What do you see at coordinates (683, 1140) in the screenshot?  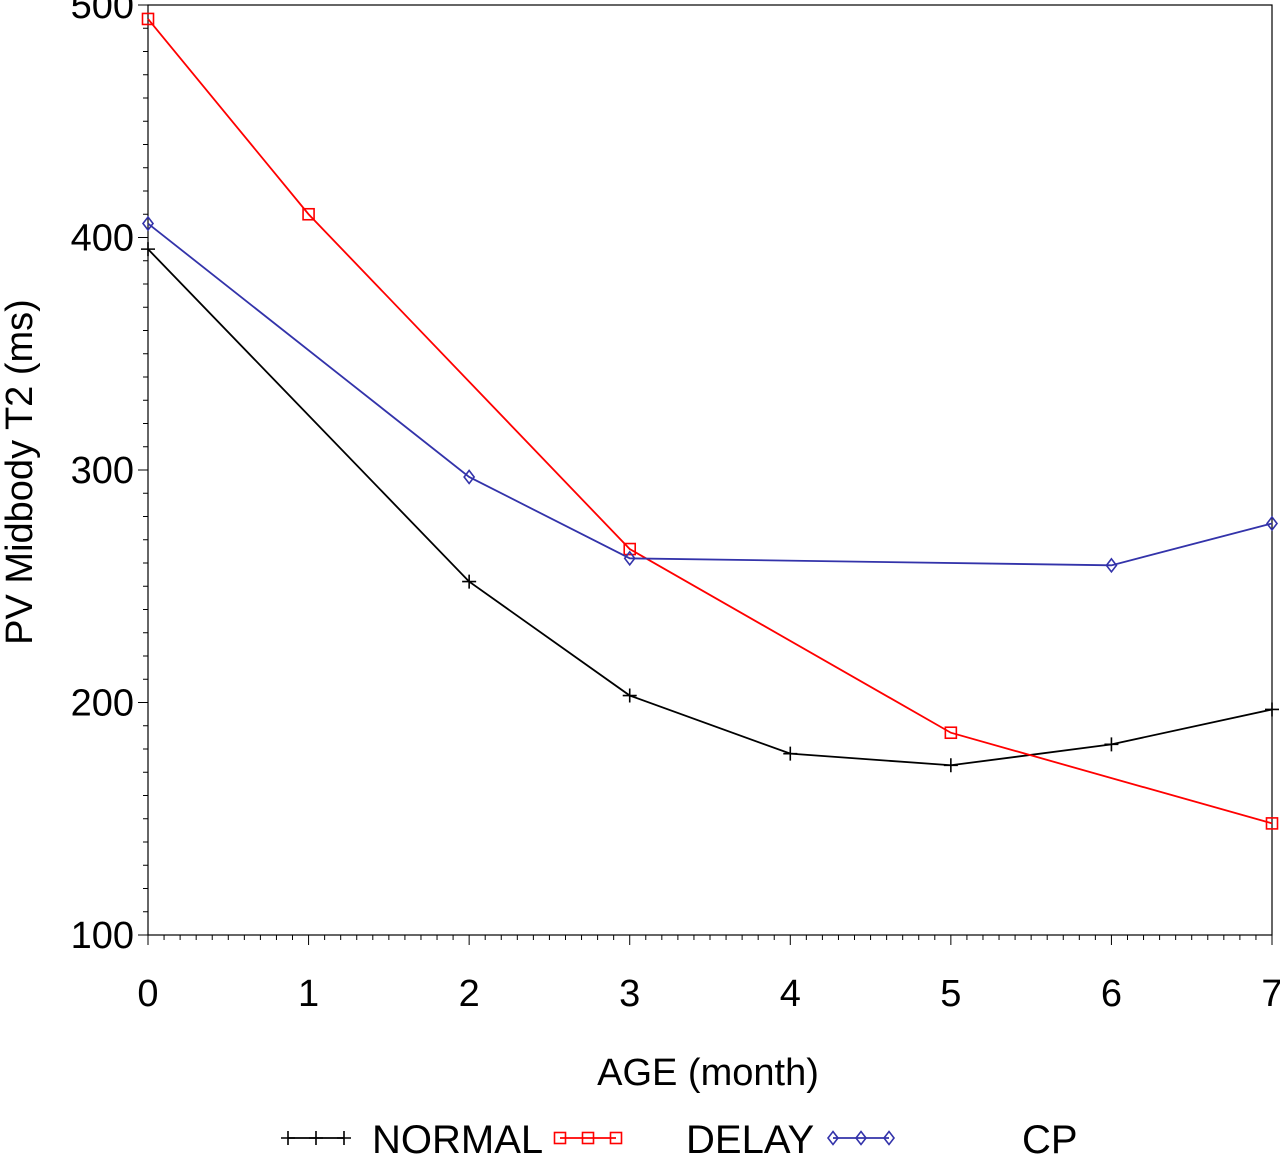 I see `legend-item-delay: DELAY` at bounding box center [683, 1140].